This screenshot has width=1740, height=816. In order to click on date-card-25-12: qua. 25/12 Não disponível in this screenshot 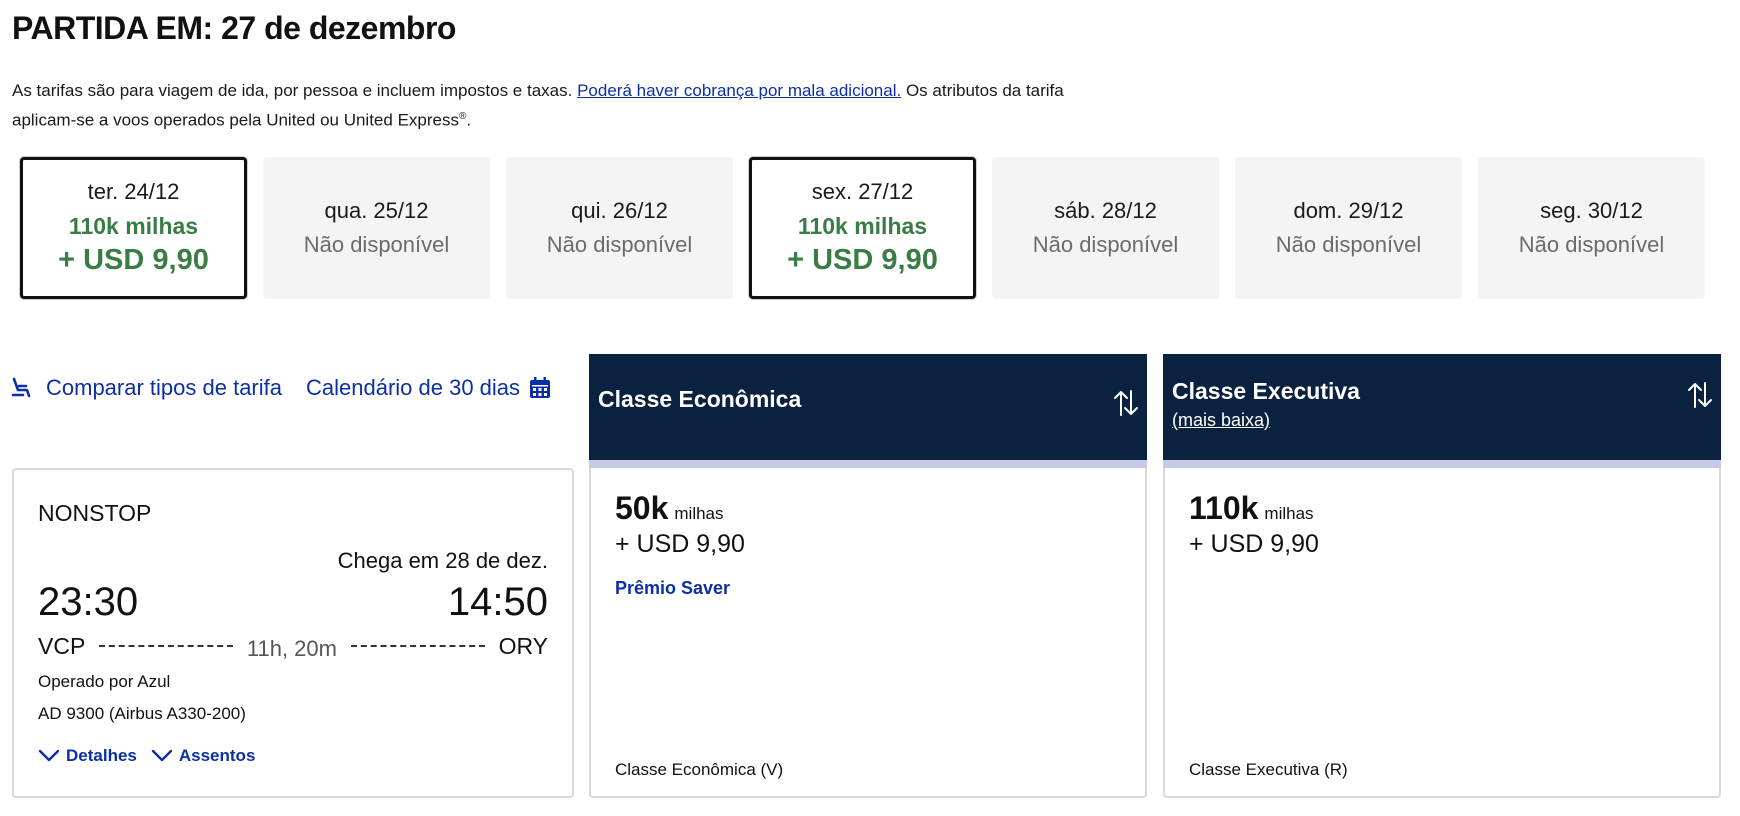, I will do `click(376, 228)`.